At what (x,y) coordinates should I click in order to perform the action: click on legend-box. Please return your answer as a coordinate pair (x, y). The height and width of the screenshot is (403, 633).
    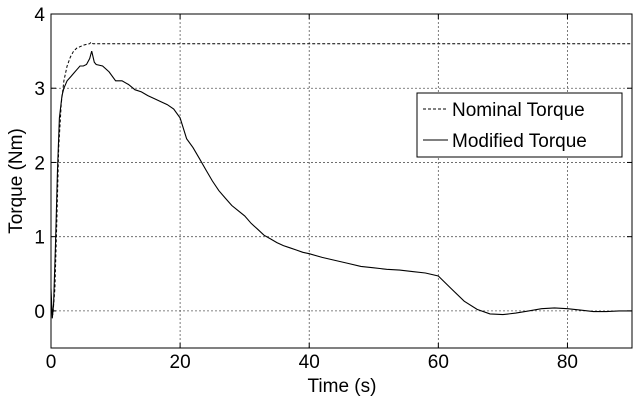
    Looking at the image, I should click on (519, 125).